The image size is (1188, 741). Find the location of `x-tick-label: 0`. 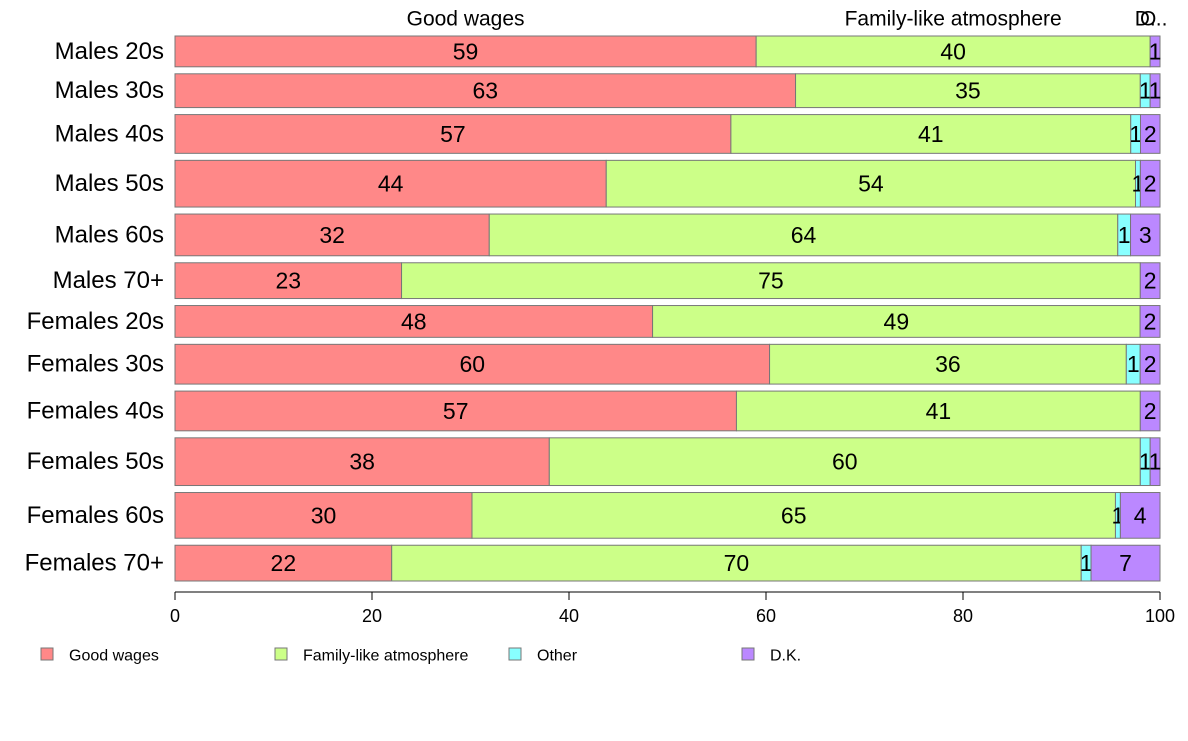

x-tick-label: 0 is located at coordinates (175, 616).